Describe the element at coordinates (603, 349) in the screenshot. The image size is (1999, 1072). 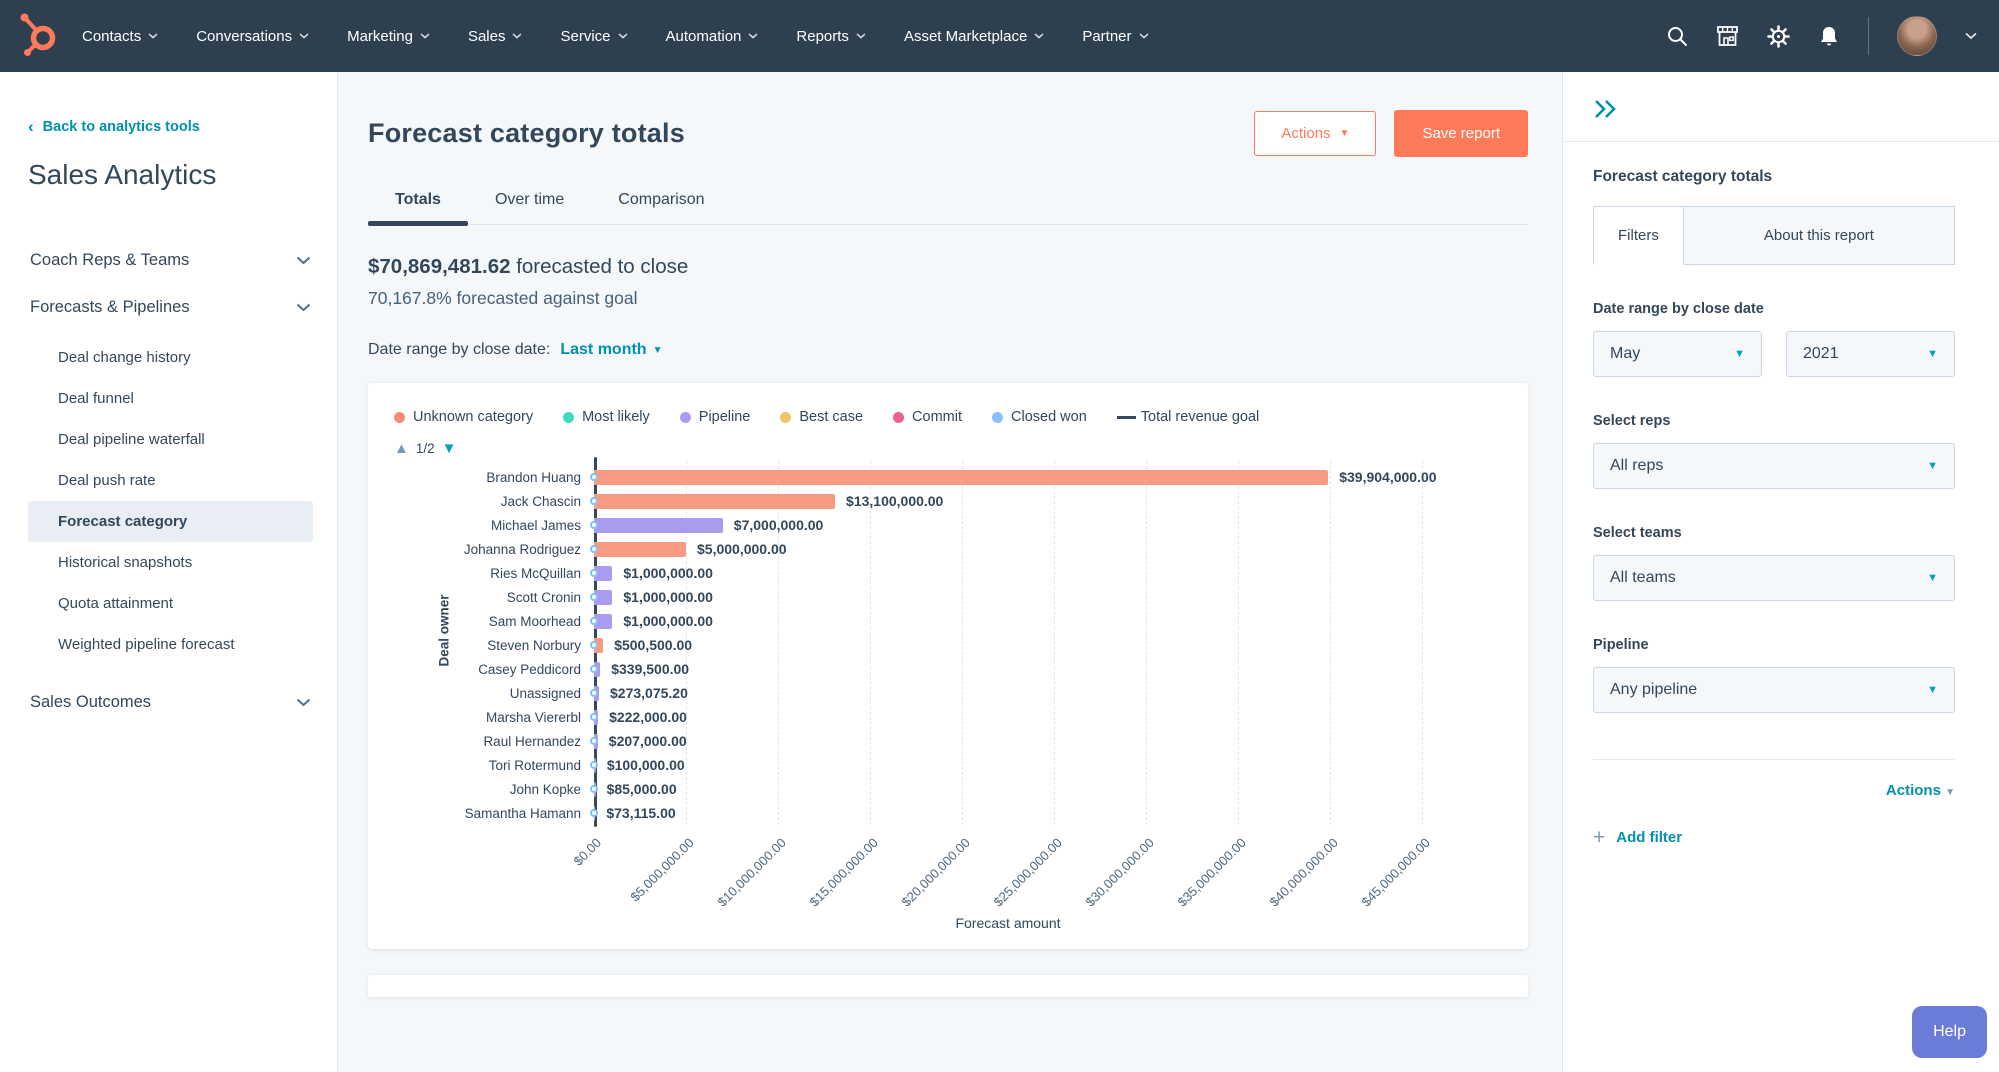
I see `date-range-value: Last month` at that location.